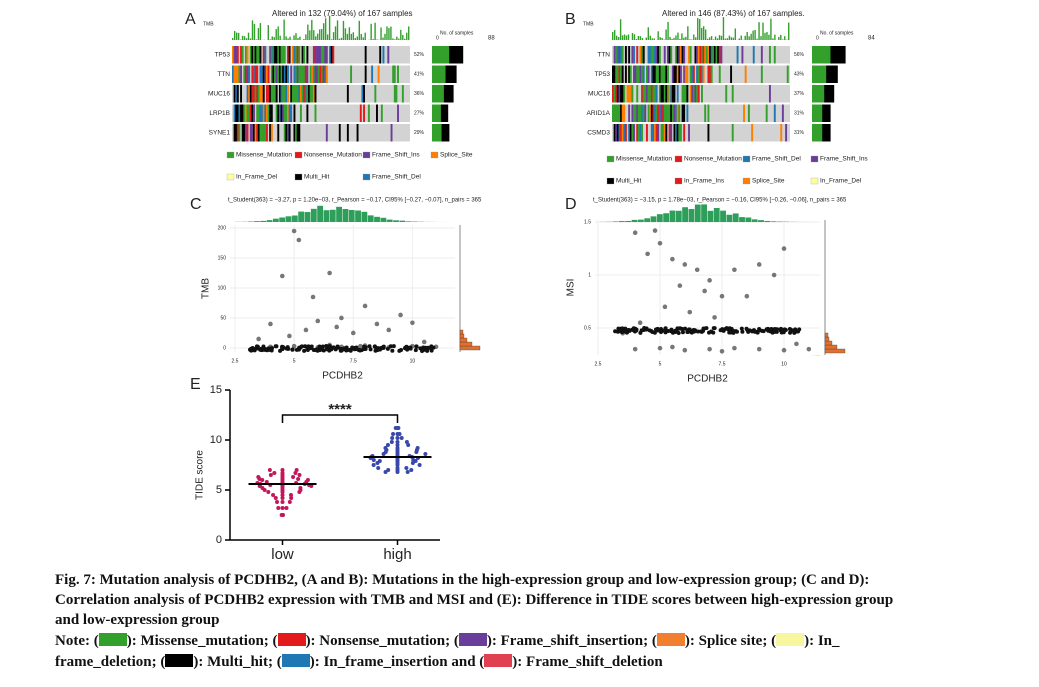 The width and height of the screenshot is (1039, 687). I want to click on gene-label: TP53, so click(602, 74).